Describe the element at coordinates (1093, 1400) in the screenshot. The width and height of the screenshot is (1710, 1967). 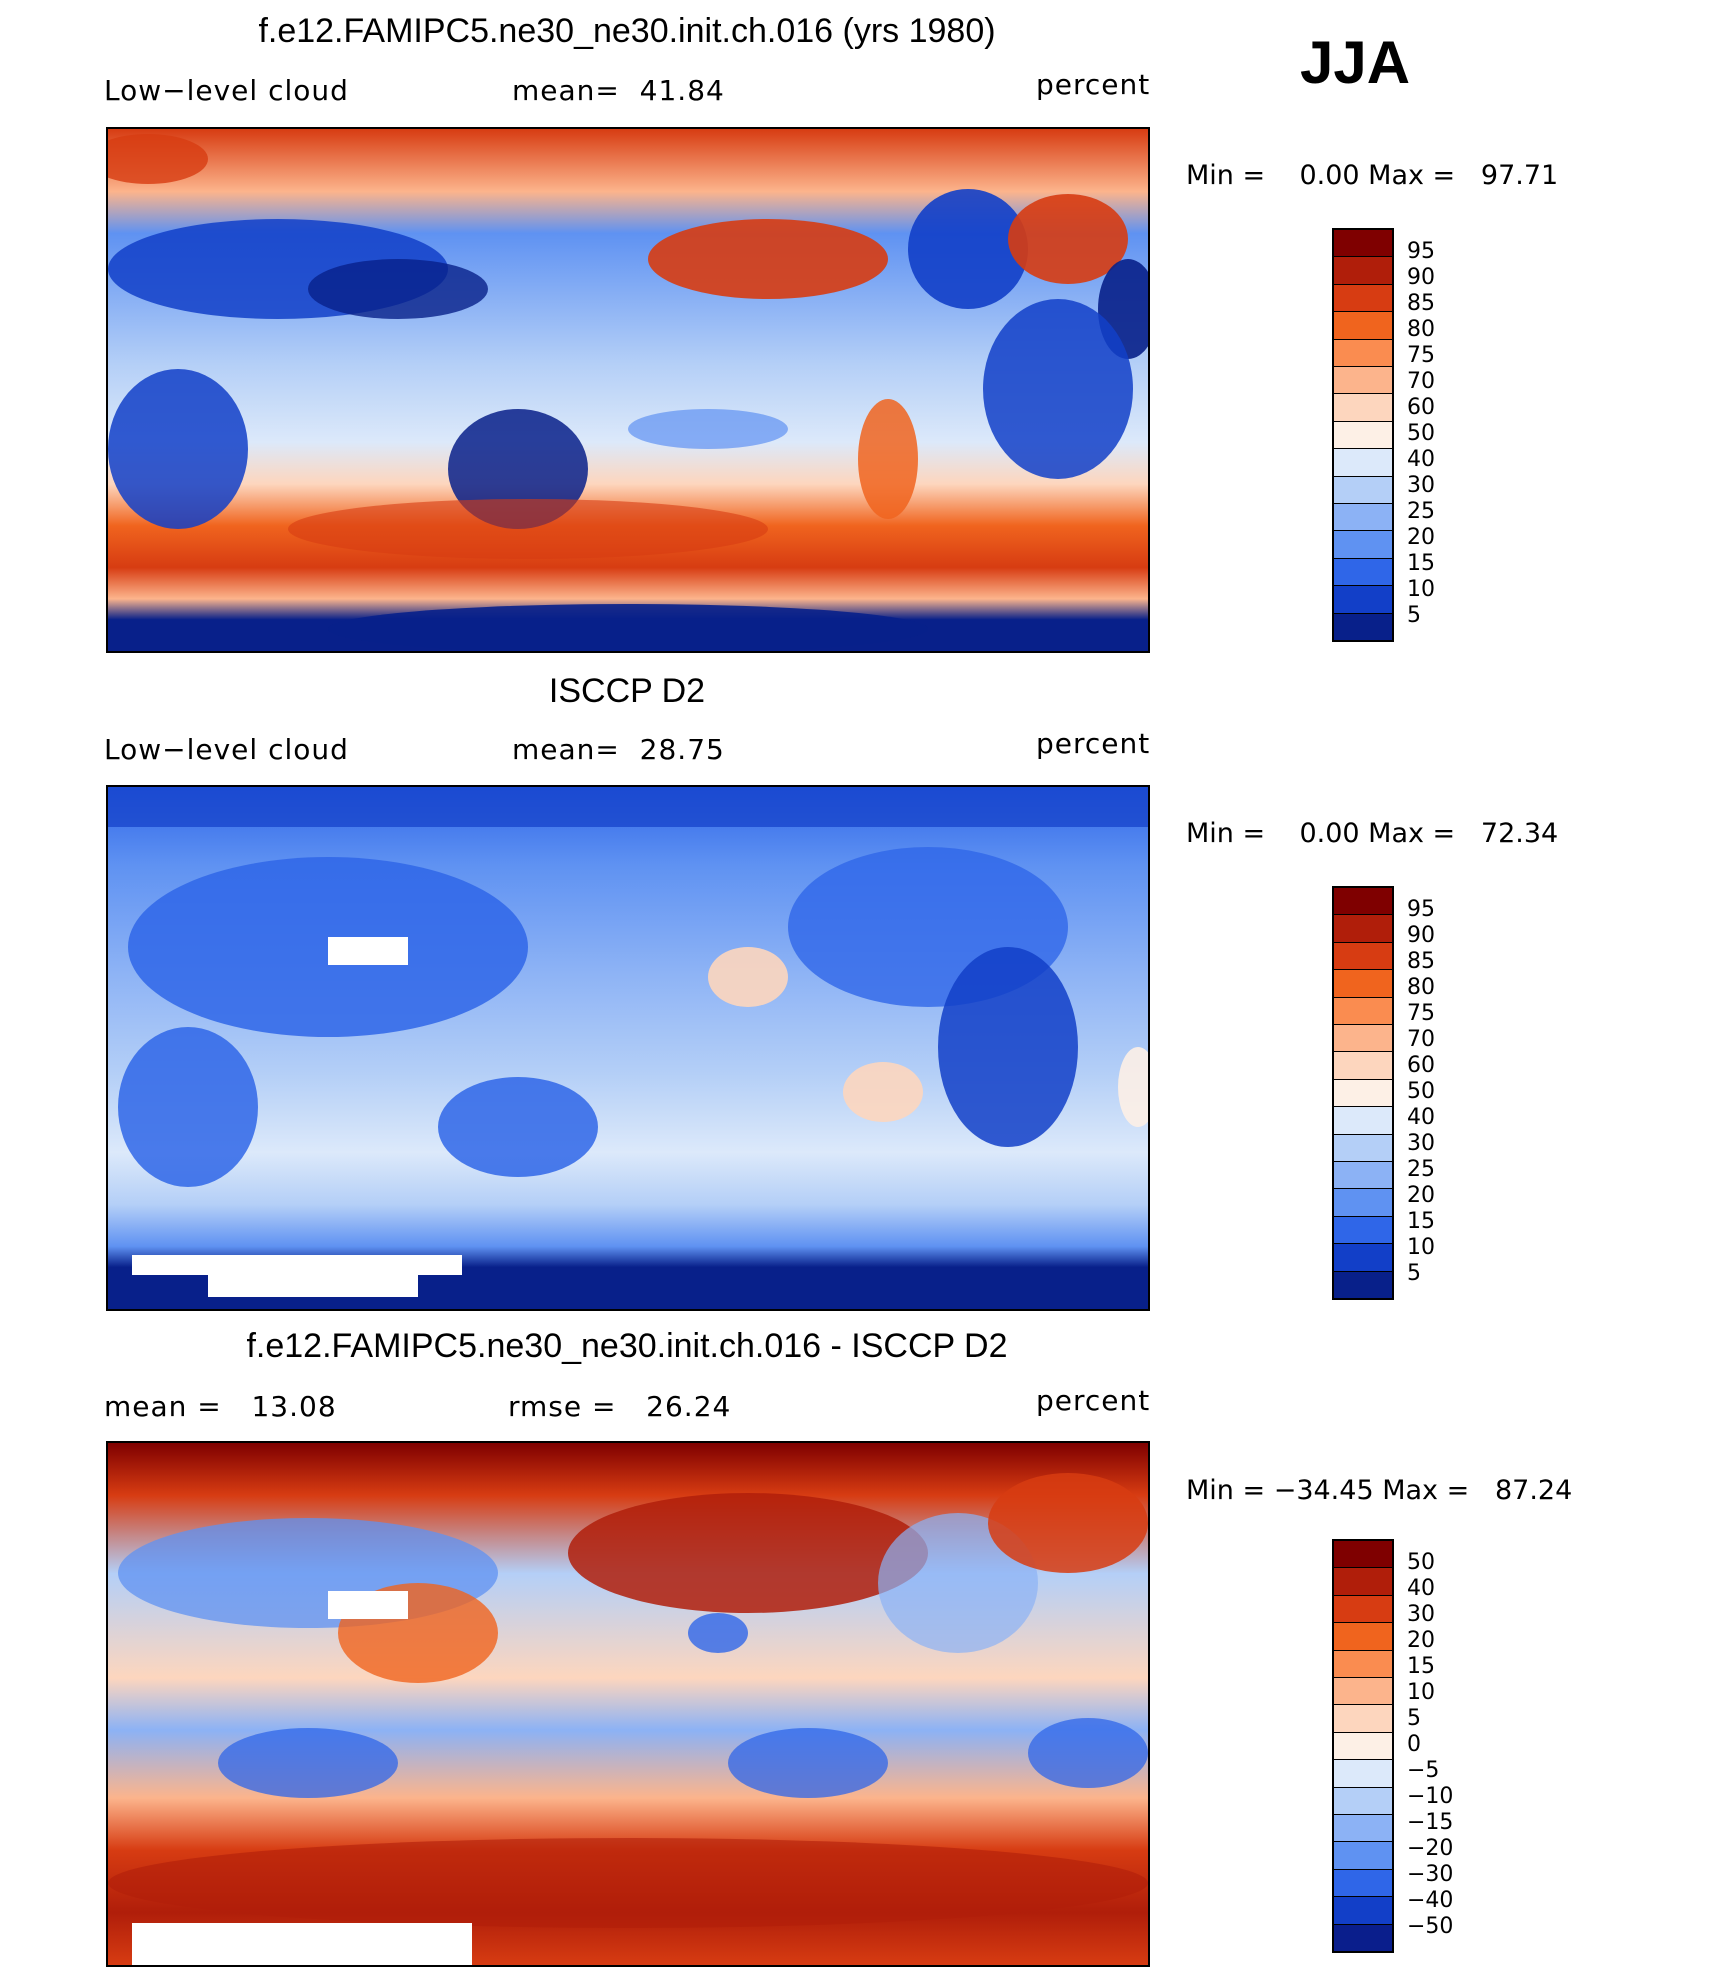
I see `panel3-units-label: percent` at that location.